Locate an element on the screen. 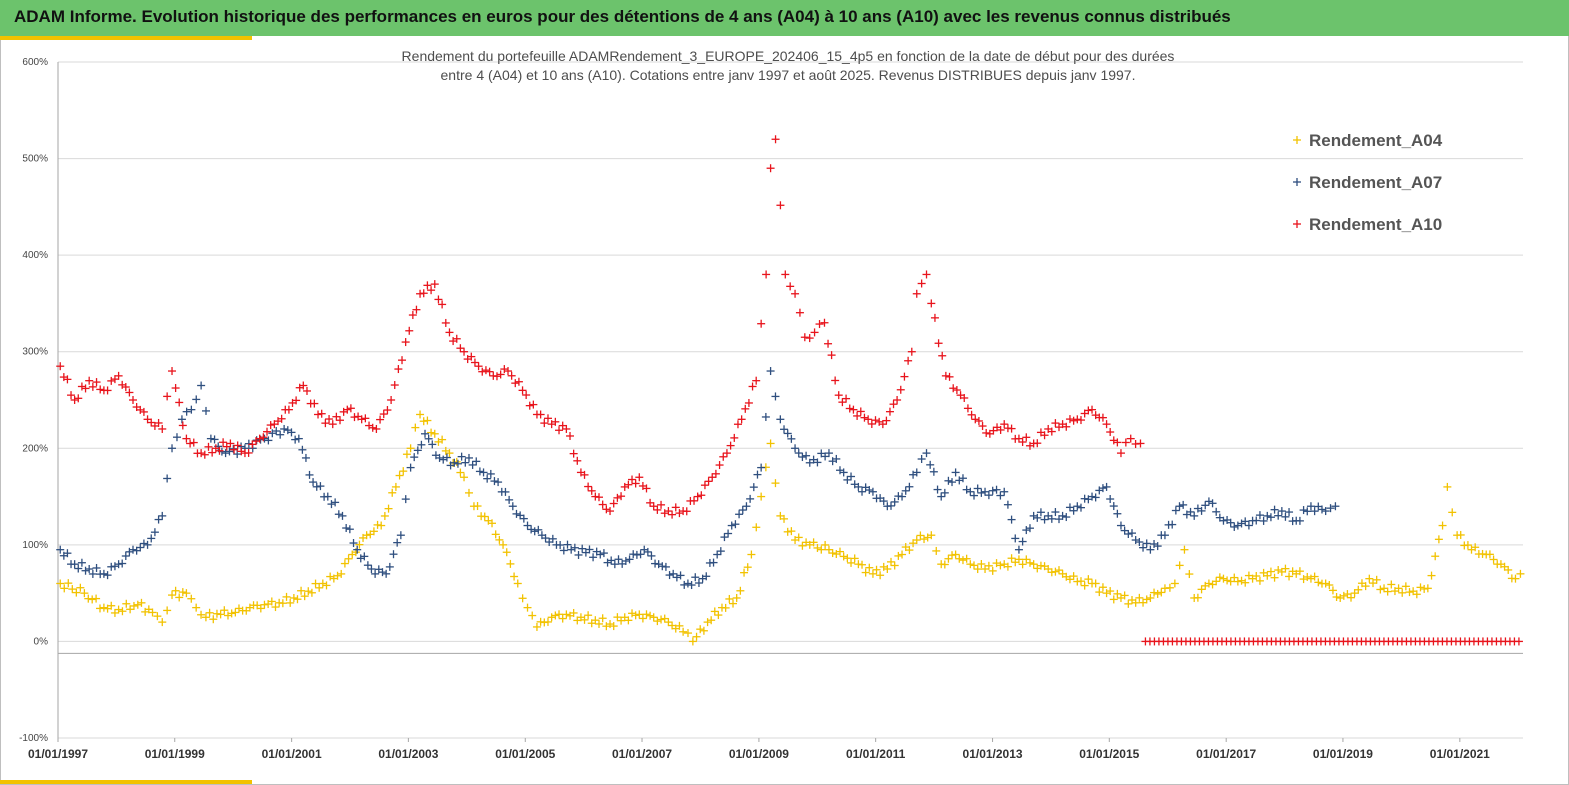 The image size is (1569, 785). x-tick-label: 01/01/2005 is located at coordinates (525, 754).